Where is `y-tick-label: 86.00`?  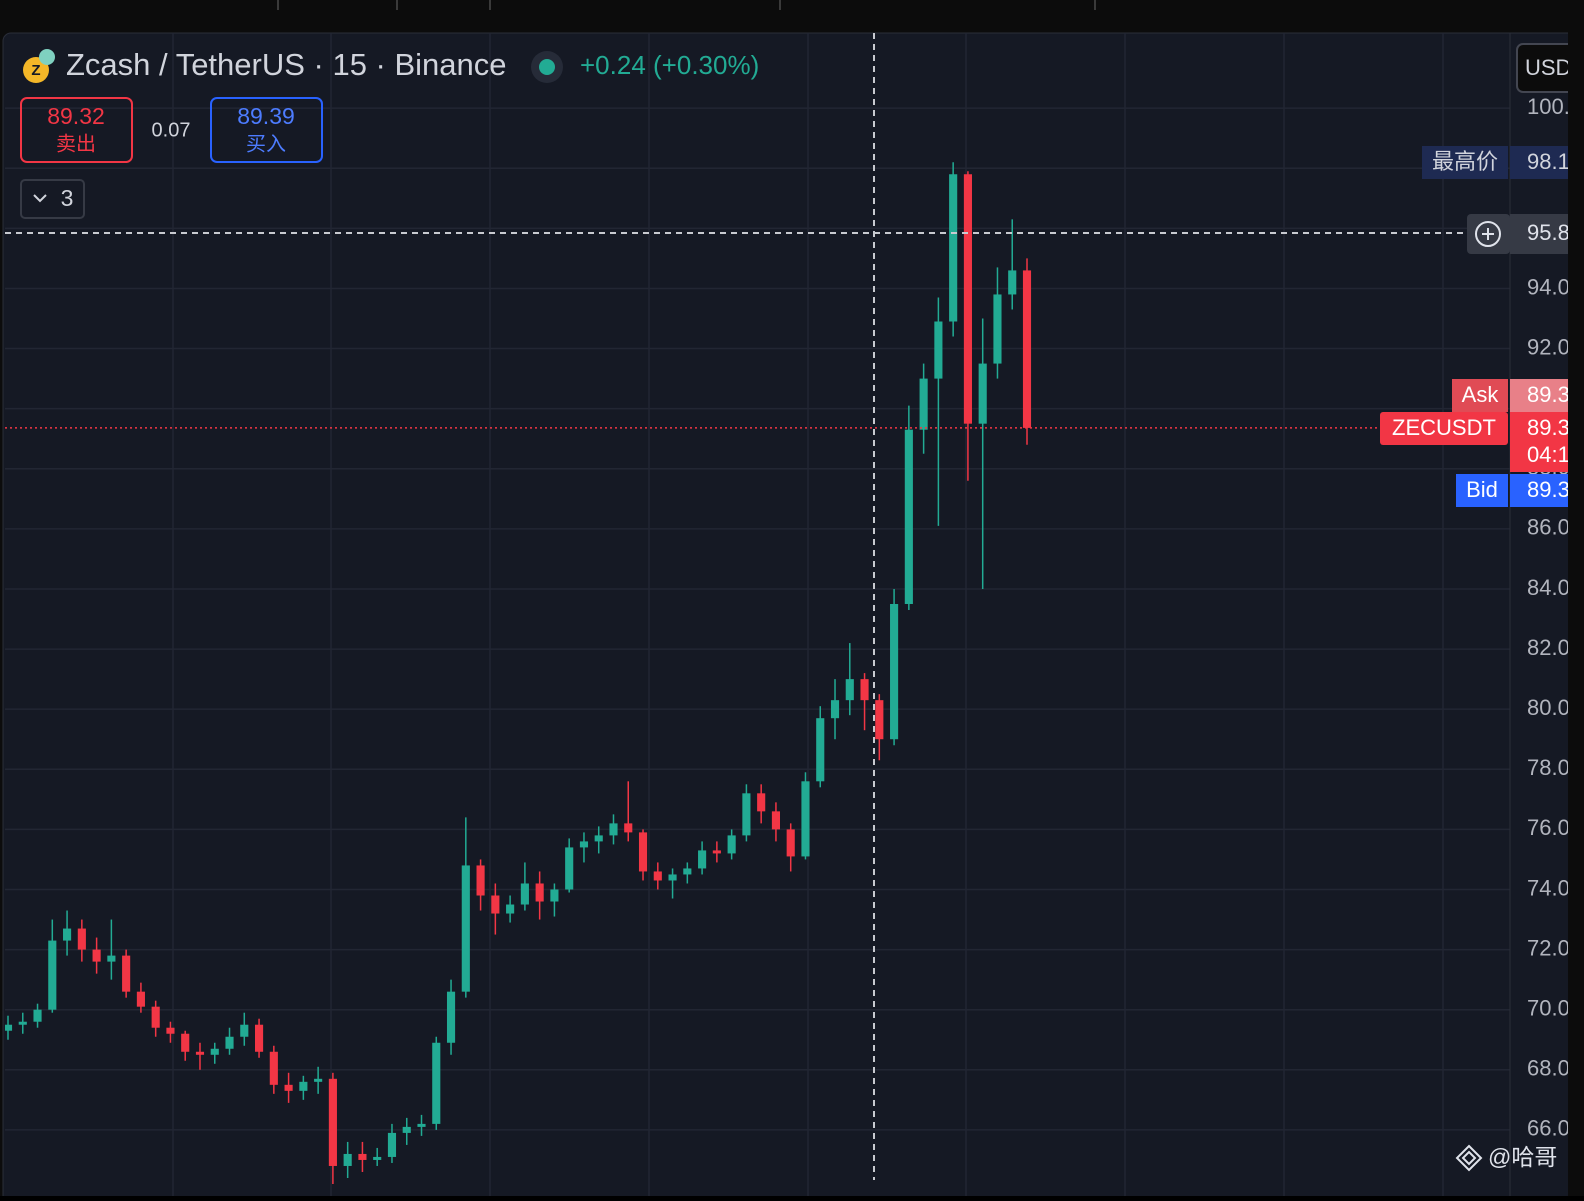 y-tick-label: 86.00 is located at coordinates (1554, 527).